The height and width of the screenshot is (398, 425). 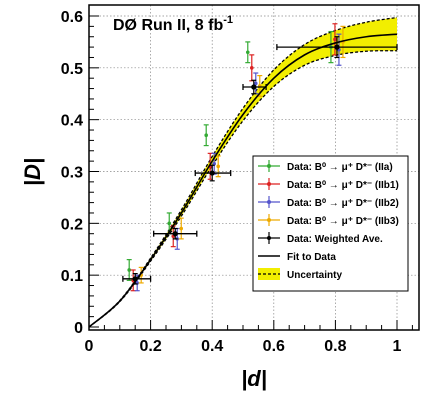 I want to click on legend-label: Data: Weighted Ave., so click(x=335, y=239).